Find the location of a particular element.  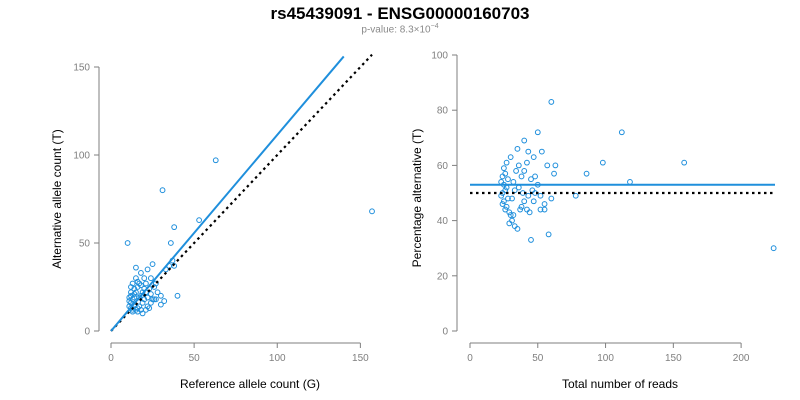

plot2-x-tick-label: 50 is located at coordinates (538, 358).